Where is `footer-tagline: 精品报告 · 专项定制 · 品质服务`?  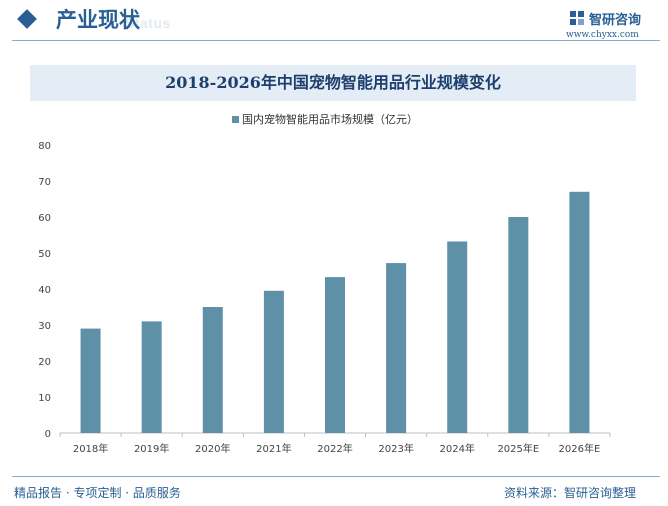 footer-tagline: 精品报告 · 专项定制 · 品质服务 is located at coordinates (97, 493).